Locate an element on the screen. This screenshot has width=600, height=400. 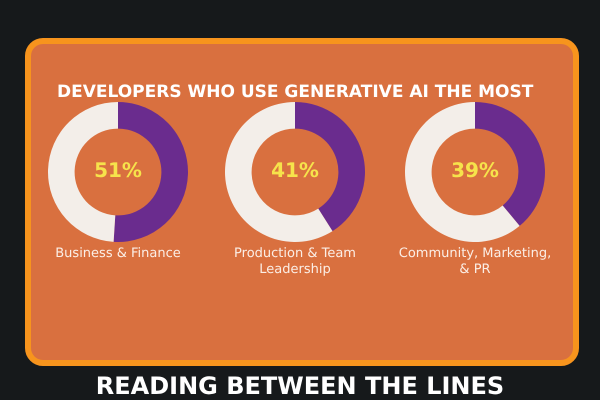
text: Production & Team Leadership is located at coordinates (295, 262).